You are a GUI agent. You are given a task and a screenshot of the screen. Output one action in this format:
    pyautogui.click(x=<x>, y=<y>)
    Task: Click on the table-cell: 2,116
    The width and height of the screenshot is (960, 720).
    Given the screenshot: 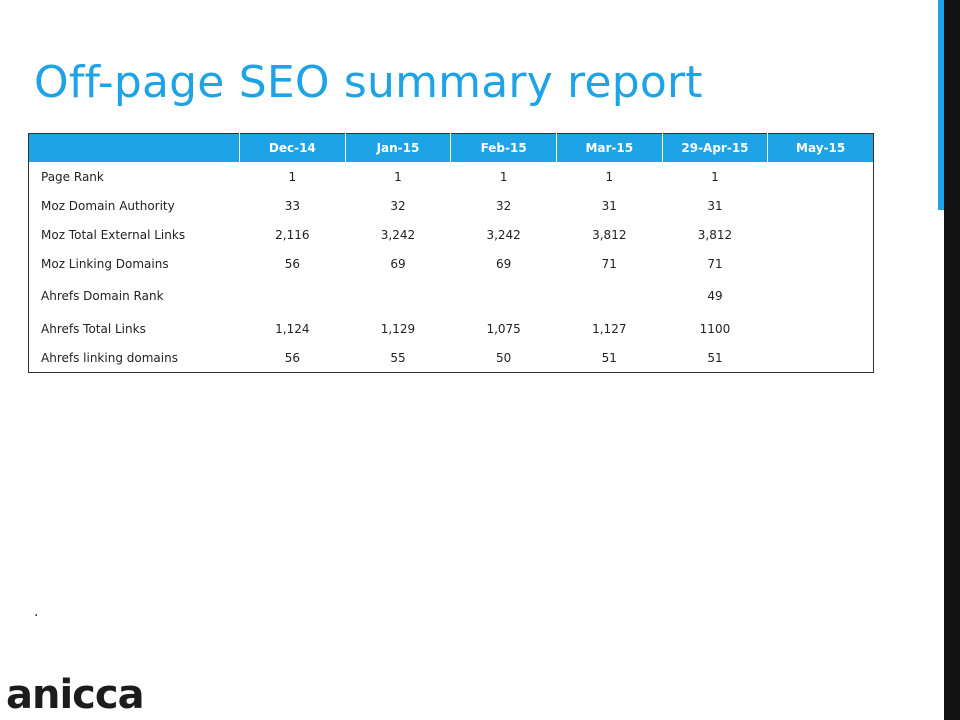 What is the action you would take?
    pyautogui.click(x=292, y=234)
    